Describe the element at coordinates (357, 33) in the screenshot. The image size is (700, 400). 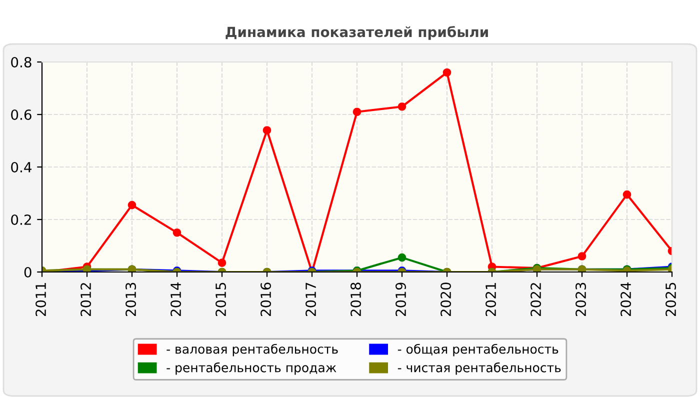
I see `chart-title: Динамика показателей прибыли` at that location.